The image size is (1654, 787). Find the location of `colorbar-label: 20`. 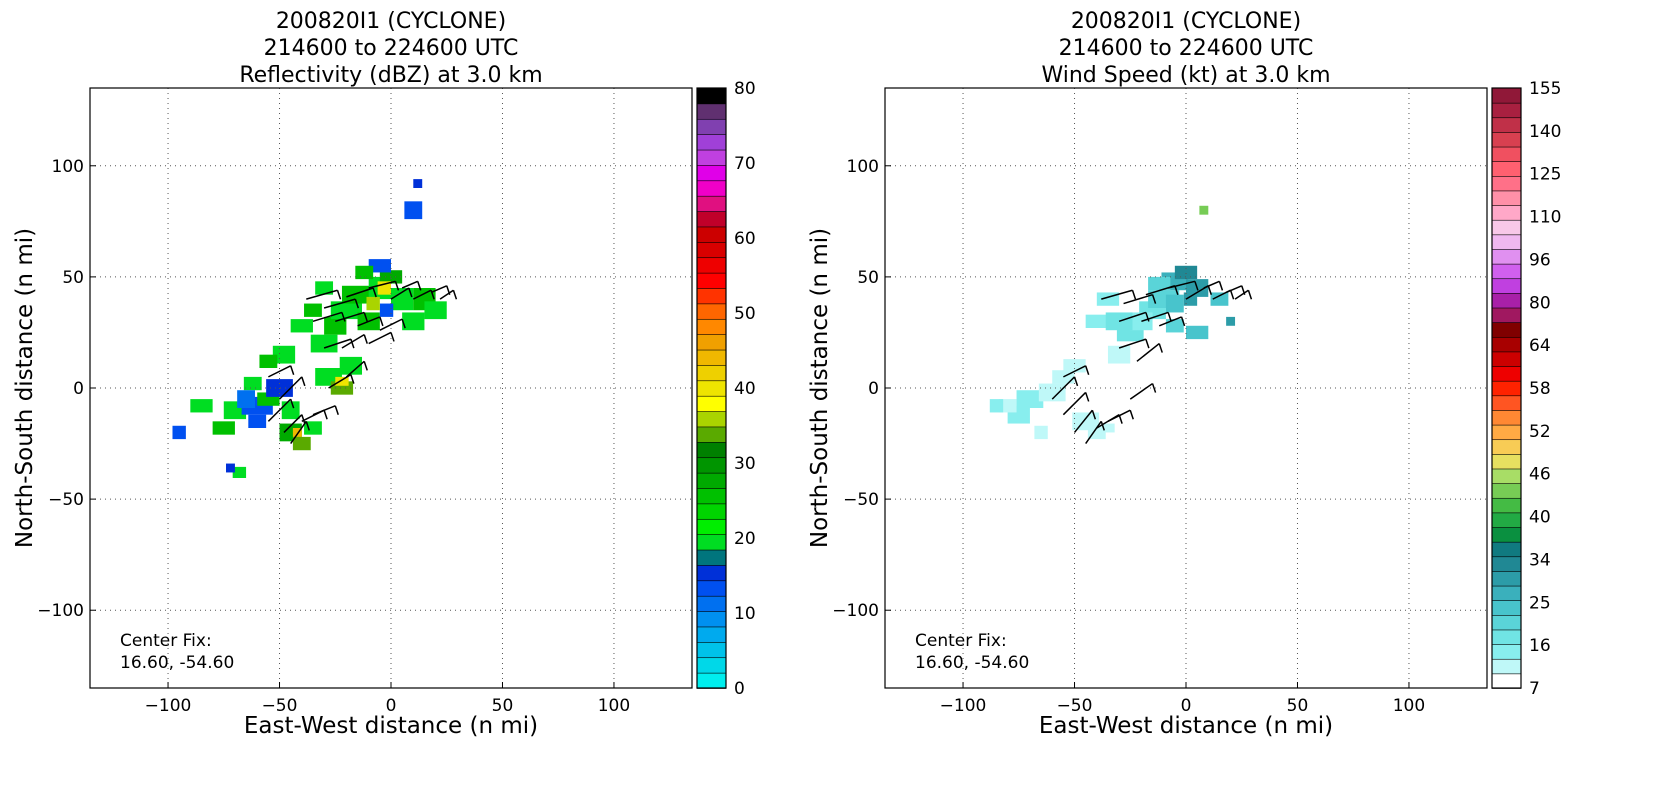

colorbar-label: 20 is located at coordinates (745, 539).